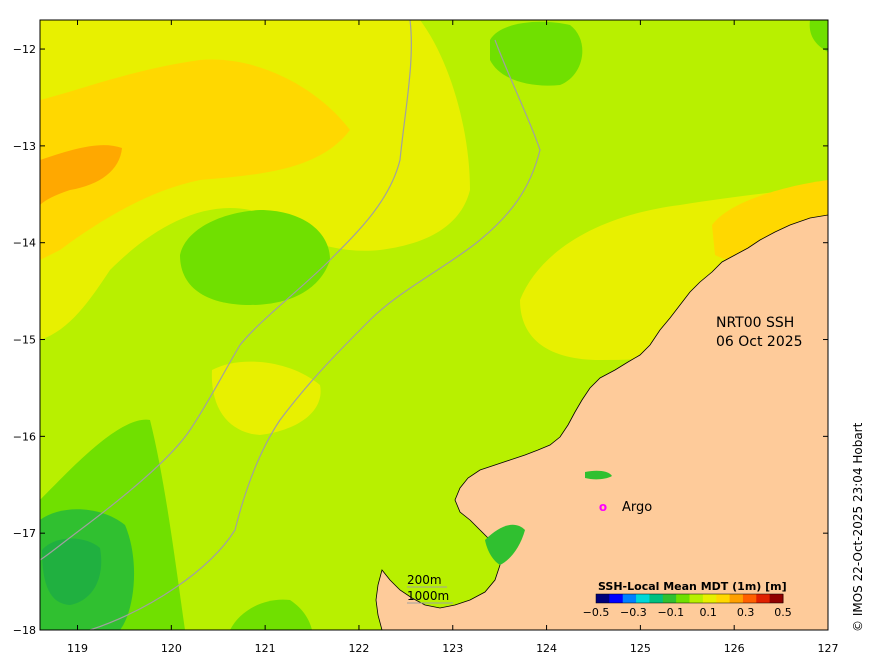 The height and width of the screenshot is (666, 872). I want to click on x-tick-label: 123, so click(452, 648).